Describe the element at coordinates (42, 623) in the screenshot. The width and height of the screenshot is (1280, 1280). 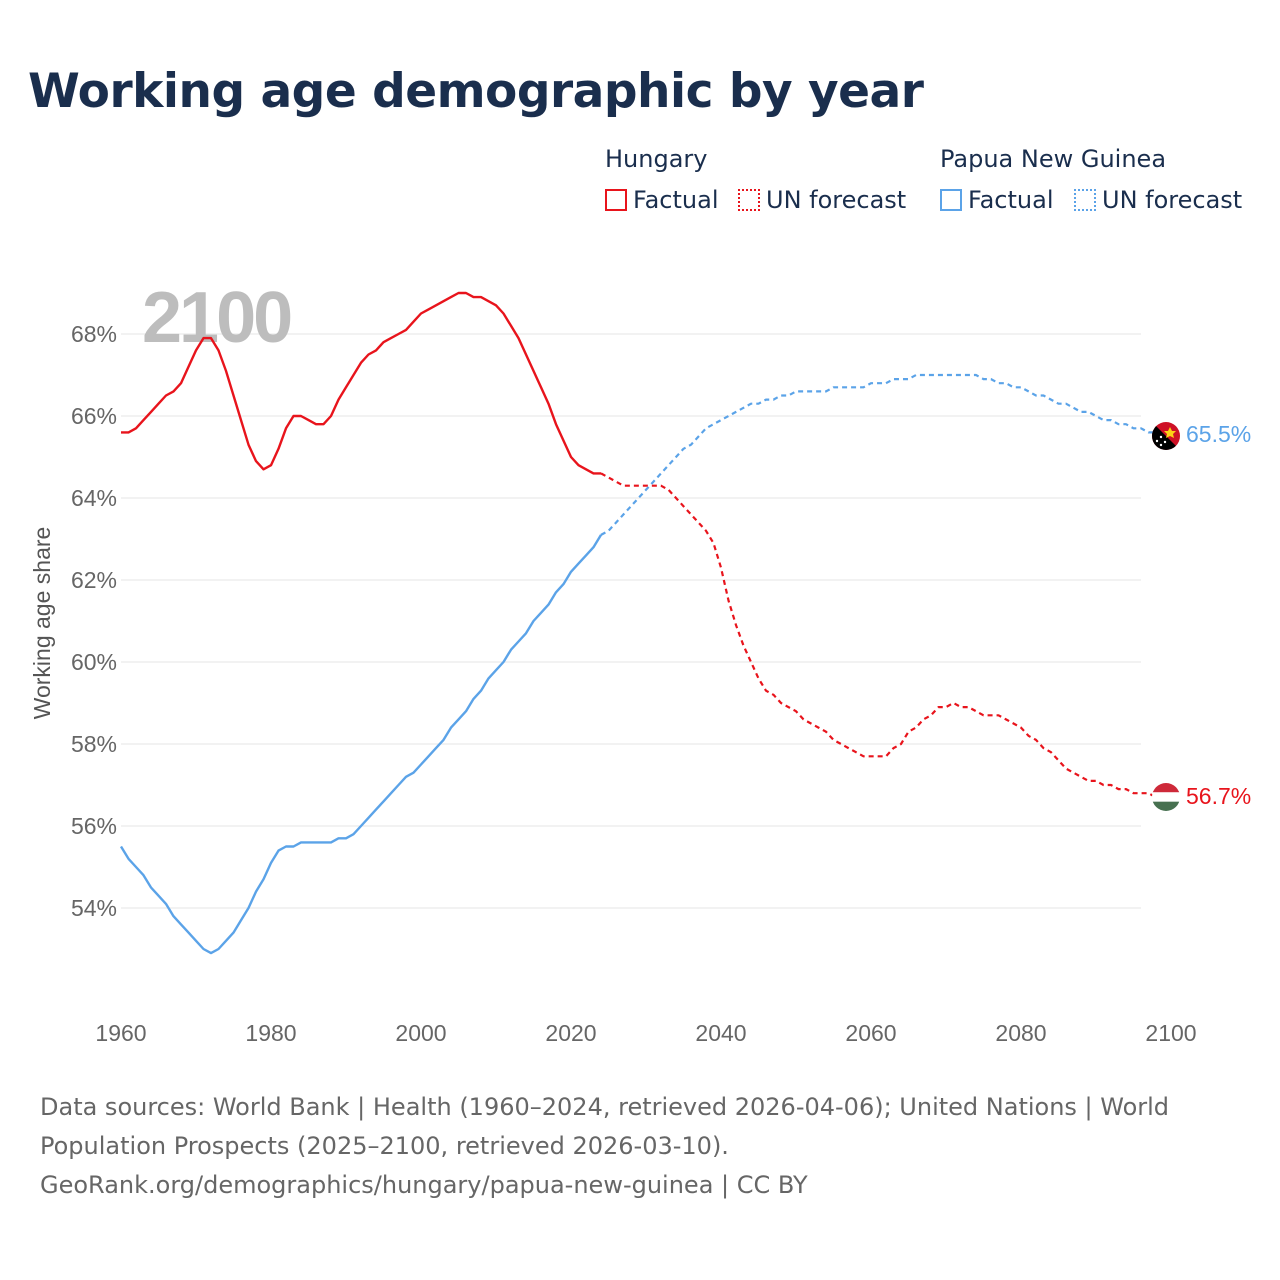
I see `y-axis-label: Working age share` at that location.